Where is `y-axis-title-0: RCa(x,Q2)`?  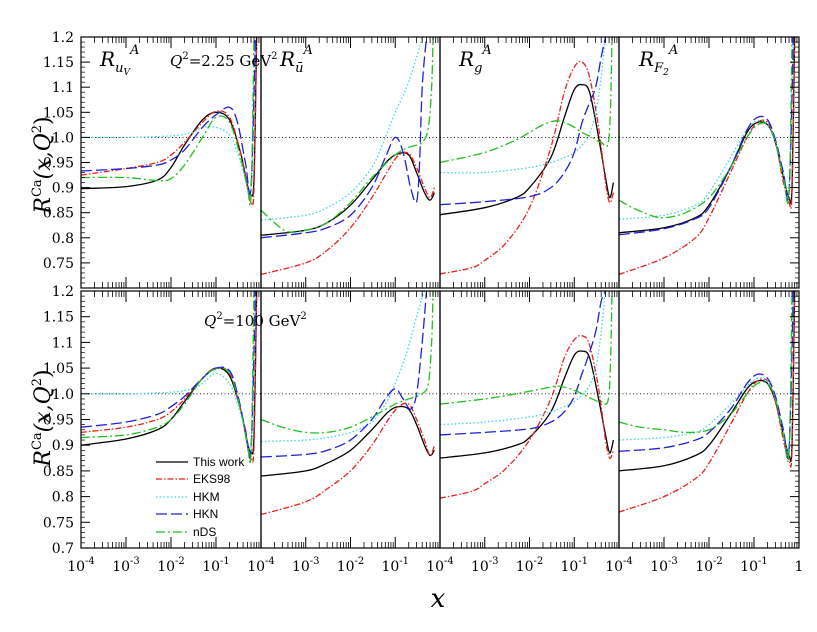
y-axis-title-0: RCa(x,Q2) is located at coordinates (43, 165).